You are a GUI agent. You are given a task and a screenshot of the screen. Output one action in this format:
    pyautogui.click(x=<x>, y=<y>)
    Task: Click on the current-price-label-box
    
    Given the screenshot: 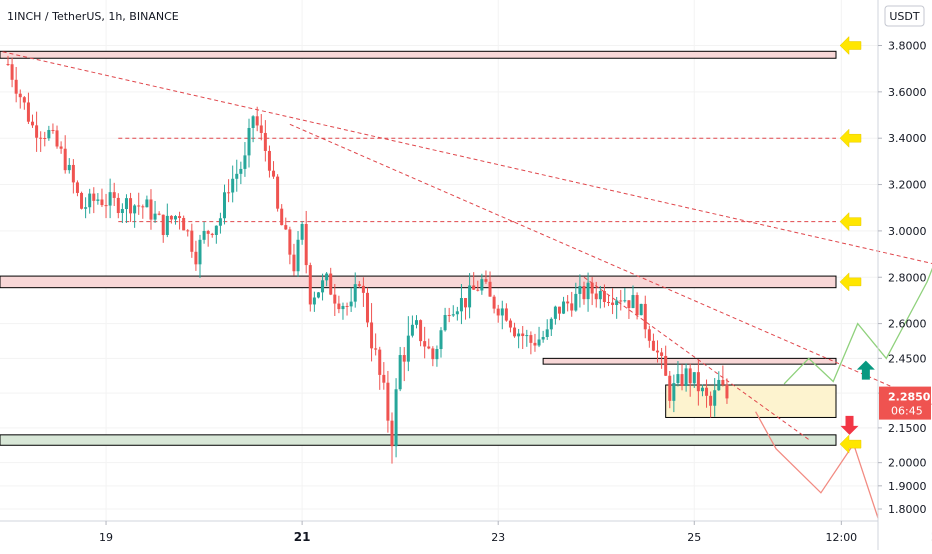 What is the action you would take?
    pyautogui.click(x=905, y=403)
    